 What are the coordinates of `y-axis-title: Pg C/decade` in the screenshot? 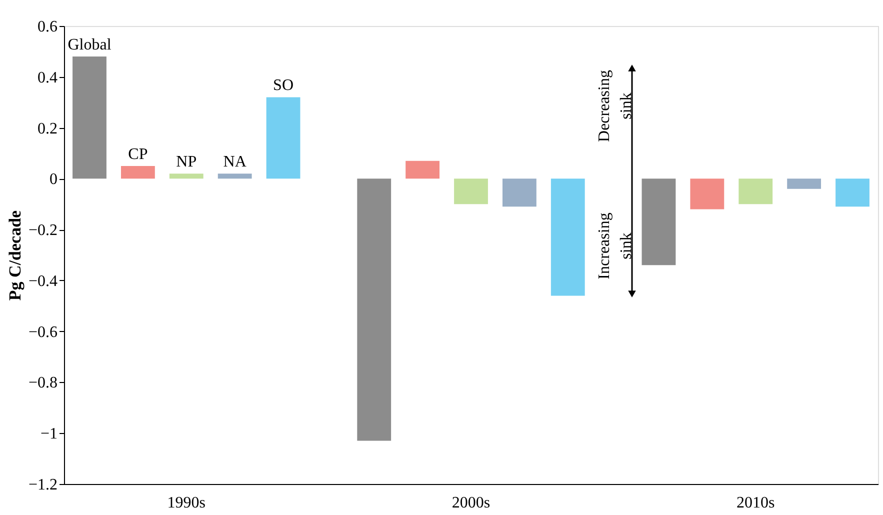 It's located at (14, 255).